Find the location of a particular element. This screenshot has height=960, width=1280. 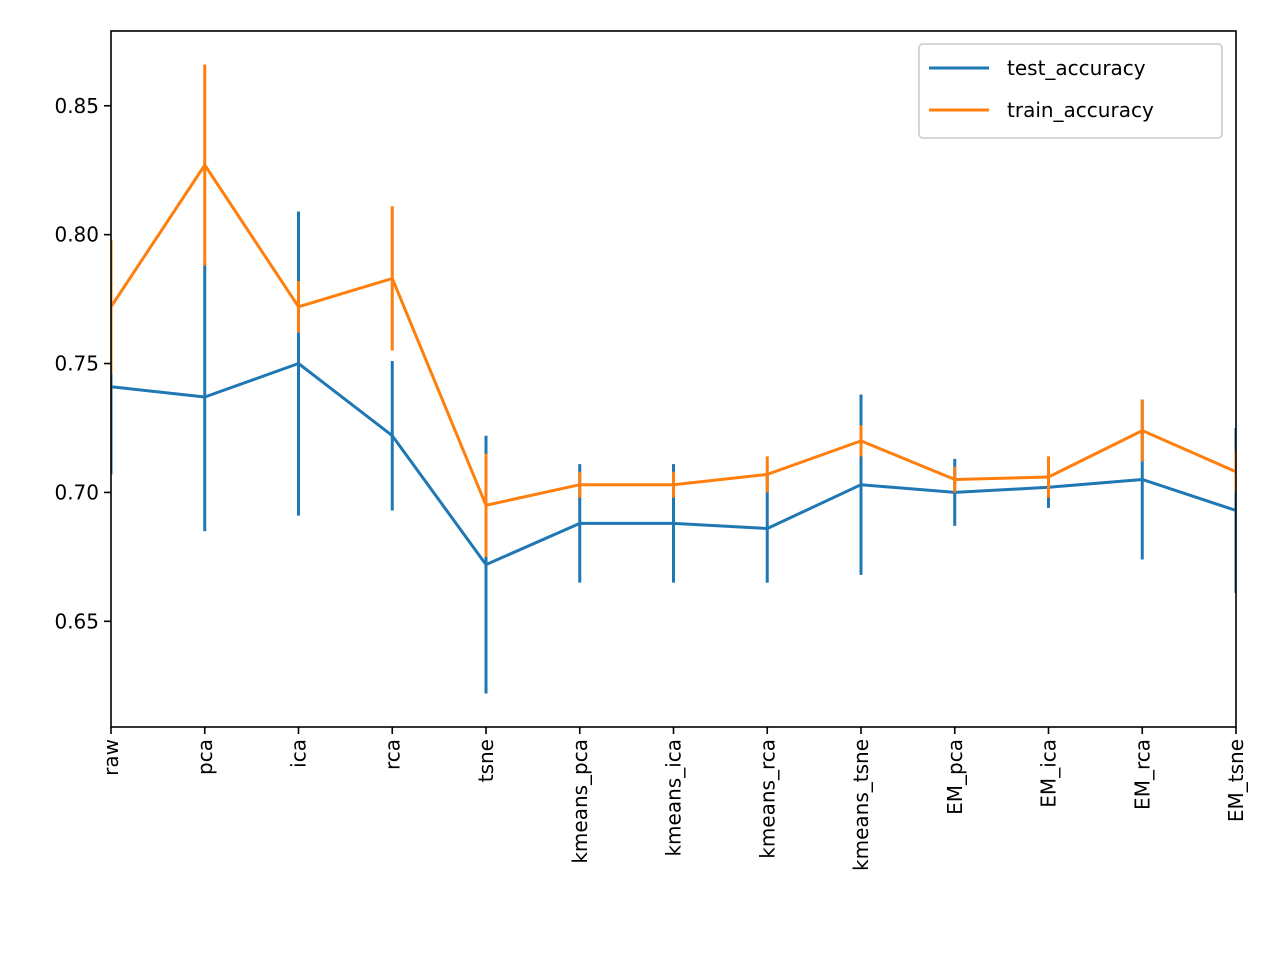

x-tick-label: EM_ica is located at coordinates (1049, 773).